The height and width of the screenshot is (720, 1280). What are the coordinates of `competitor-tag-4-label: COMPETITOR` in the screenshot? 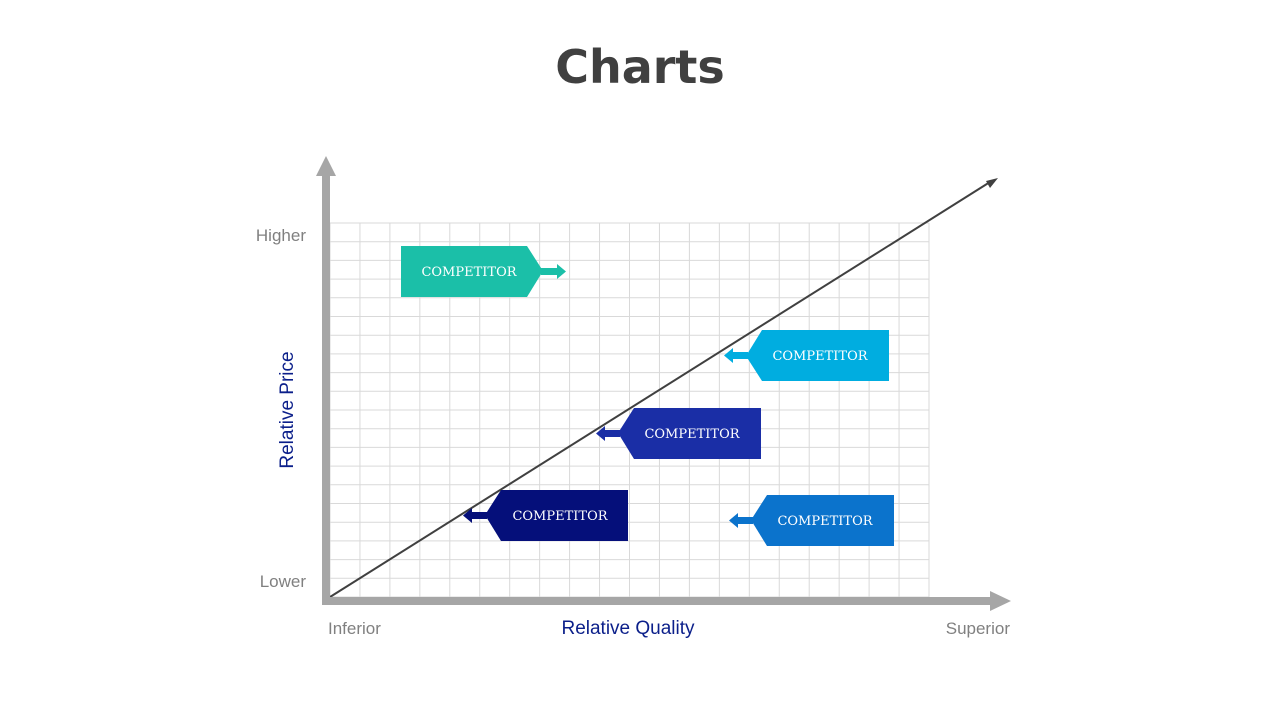 It's located at (560, 516).